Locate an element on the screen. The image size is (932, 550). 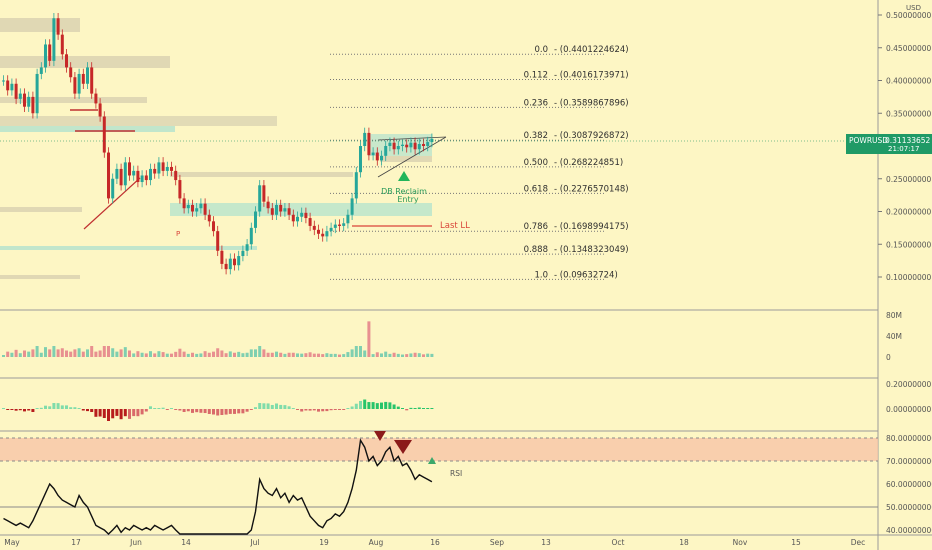
time-axis: May 17 Jun 14 Jul 19 Aug 16 Sep 13 Oct 18 Nov 15 Dec is located at coordinates (434, 542).